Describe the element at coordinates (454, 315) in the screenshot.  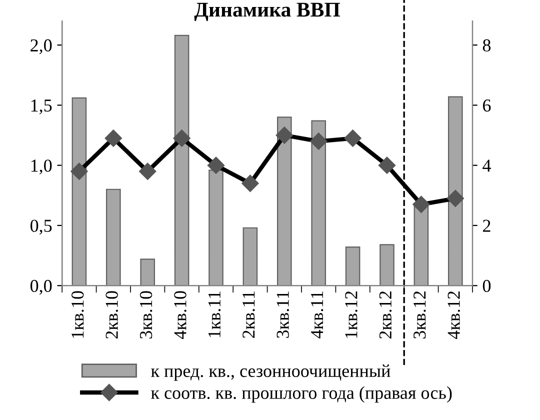
I see `x-tick-label: 4кв.12` at that location.